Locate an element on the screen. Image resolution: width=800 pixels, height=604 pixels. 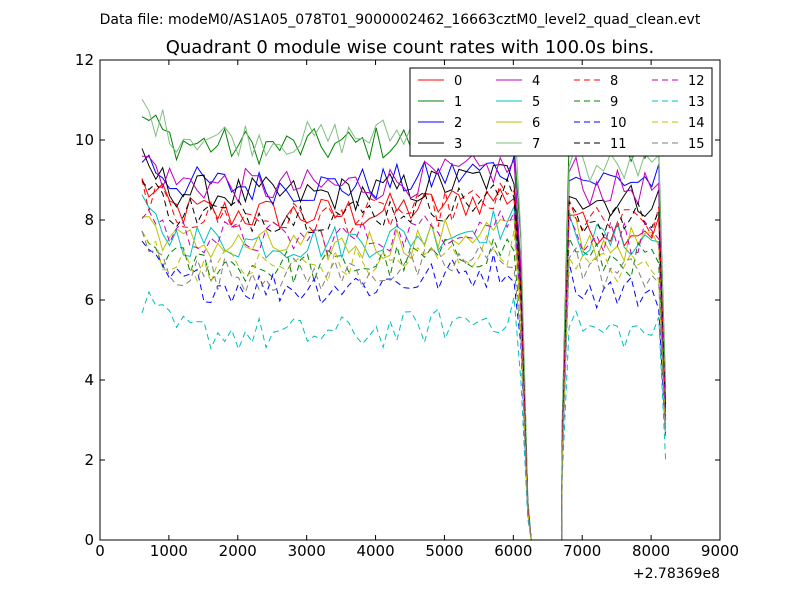
x-tick-label: 1000 is located at coordinates (169, 551).